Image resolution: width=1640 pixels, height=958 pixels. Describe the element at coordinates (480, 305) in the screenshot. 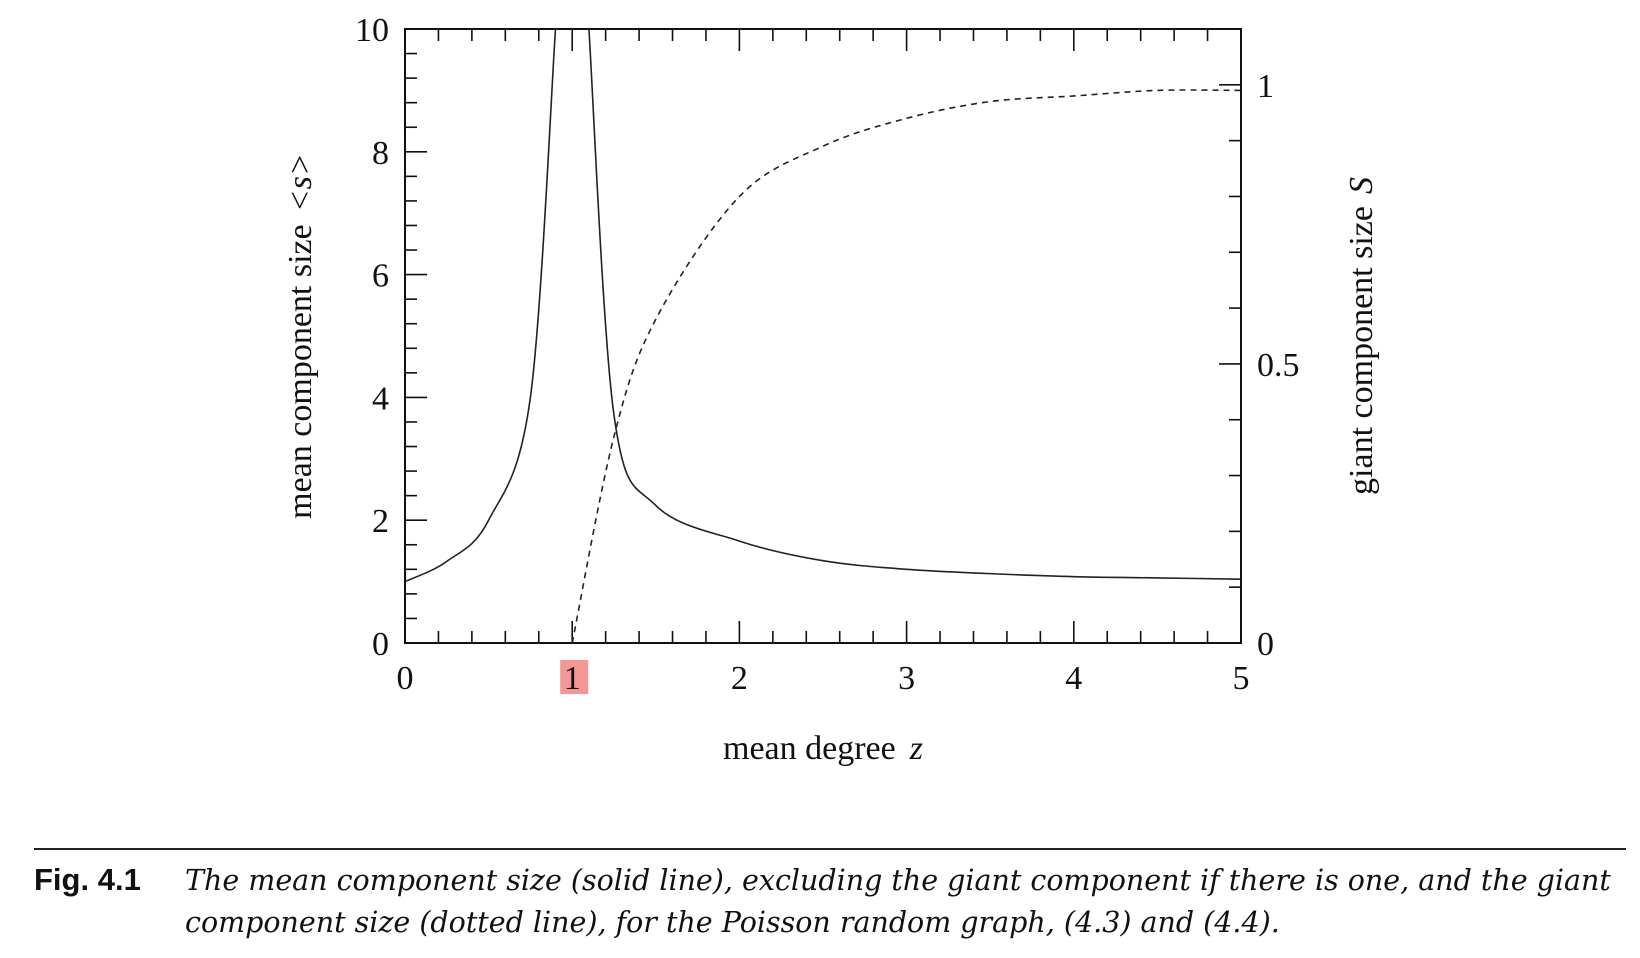

I see `mean-component-size-curve` at that location.